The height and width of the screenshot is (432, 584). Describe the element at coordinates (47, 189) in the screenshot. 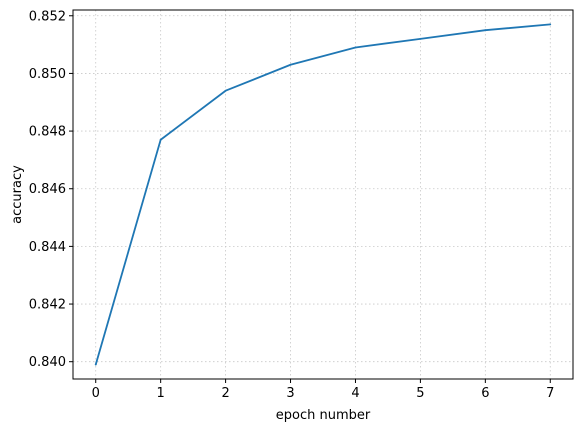

I see `y-tick-label: 0.846` at that location.